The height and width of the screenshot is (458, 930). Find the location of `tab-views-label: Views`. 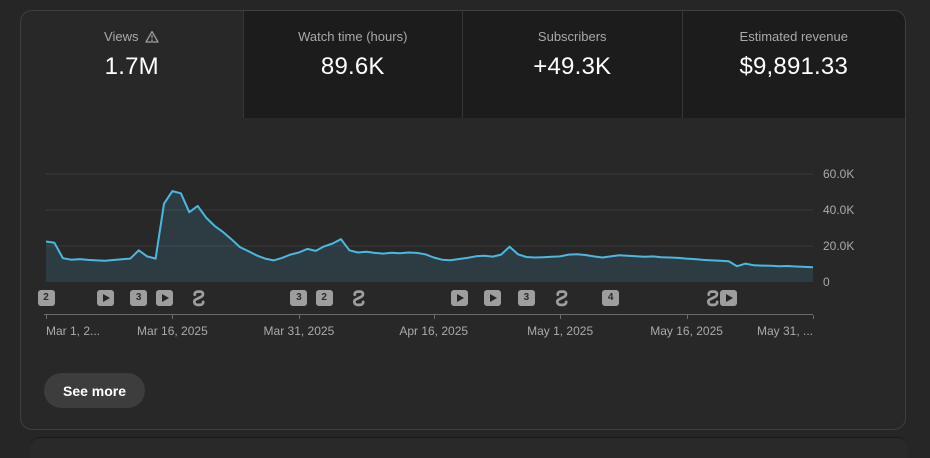

tab-views-label: Views is located at coordinates (121, 36).